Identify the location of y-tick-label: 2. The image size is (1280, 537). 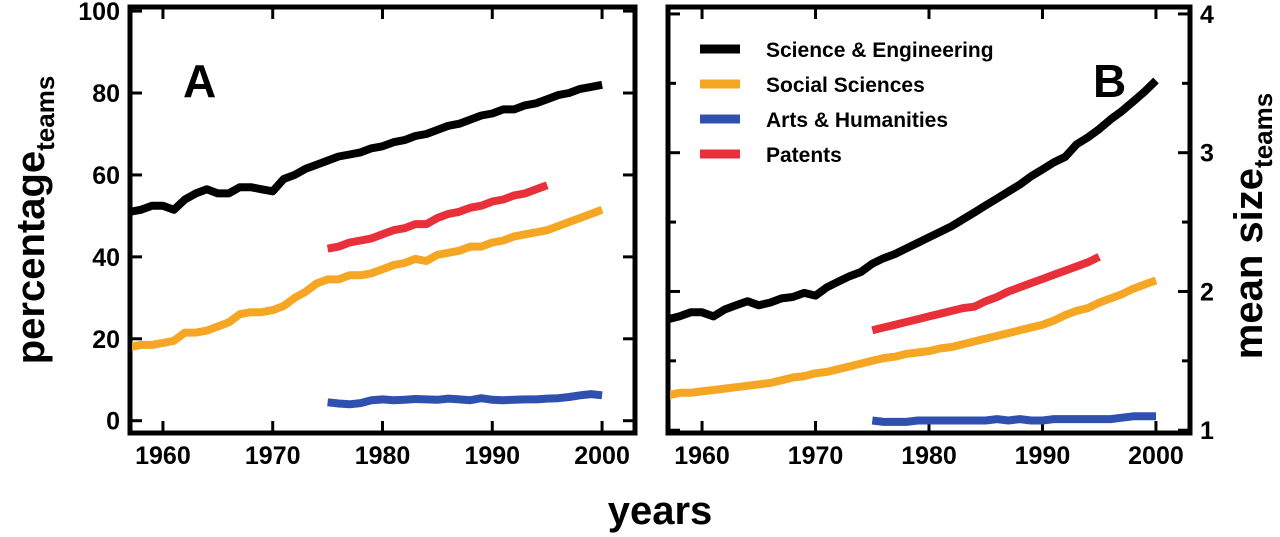
(1207, 292).